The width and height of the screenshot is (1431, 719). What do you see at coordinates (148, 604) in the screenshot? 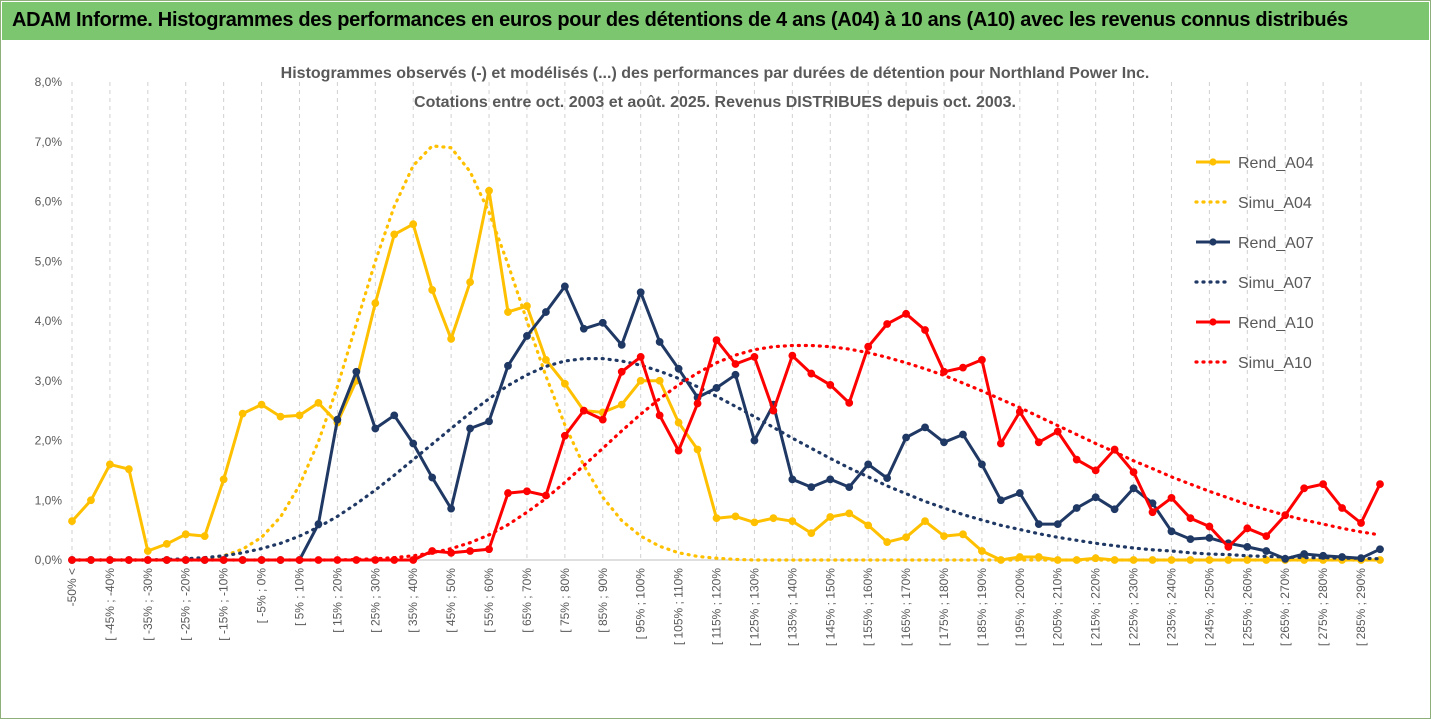
I see `x-tick-label: [ -35% ; -30%` at bounding box center [148, 604].